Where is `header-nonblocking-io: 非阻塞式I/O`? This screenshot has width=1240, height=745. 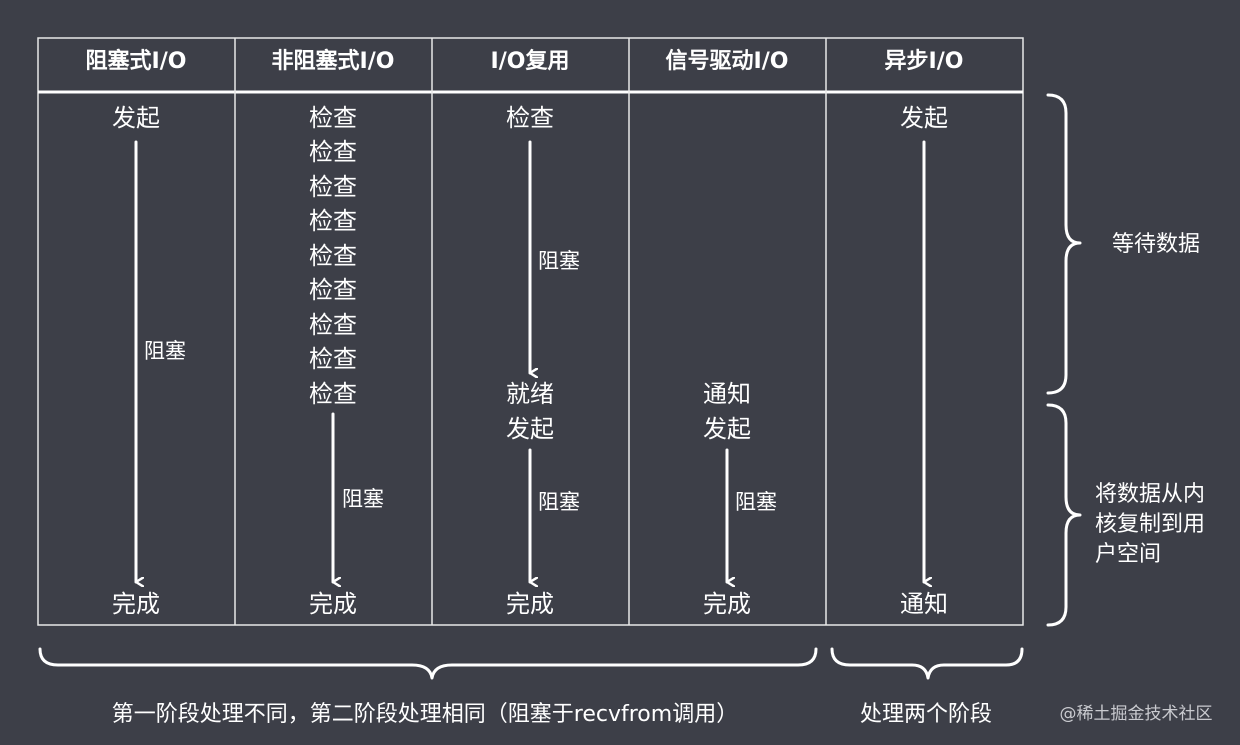 header-nonblocking-io: 非阻塞式I/O is located at coordinates (333, 61).